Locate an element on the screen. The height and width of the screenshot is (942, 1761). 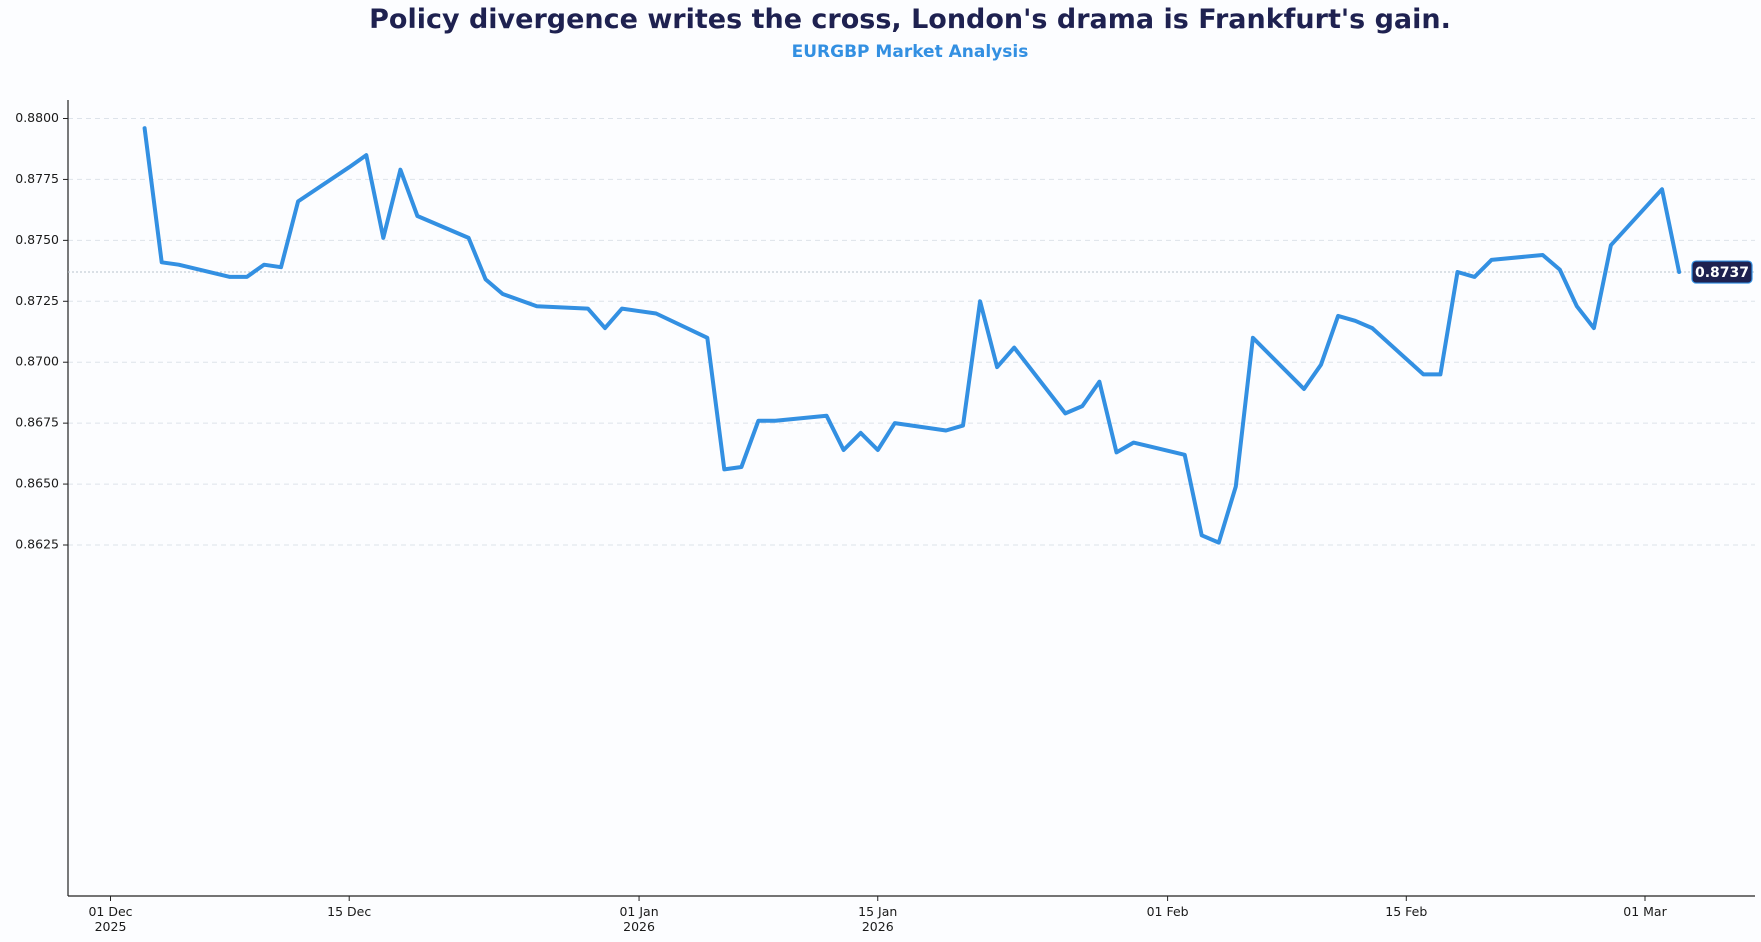
x-tick-label: 01 Mar is located at coordinates (1645, 911).